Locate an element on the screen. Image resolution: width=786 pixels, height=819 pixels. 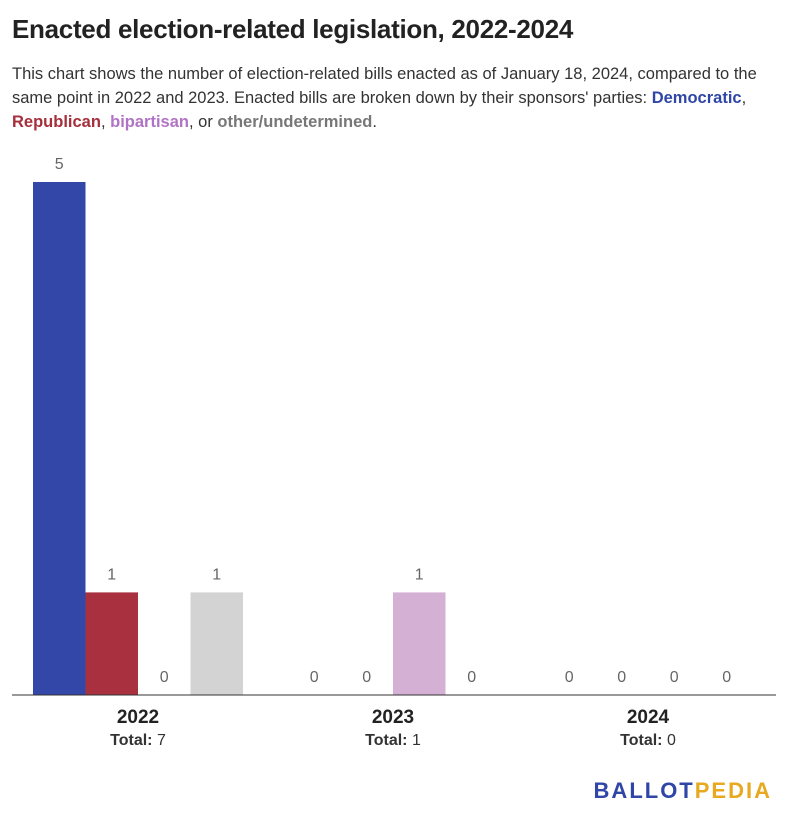
ballotpedia-logo: BALLOTPEDIA is located at coordinates (683, 791).